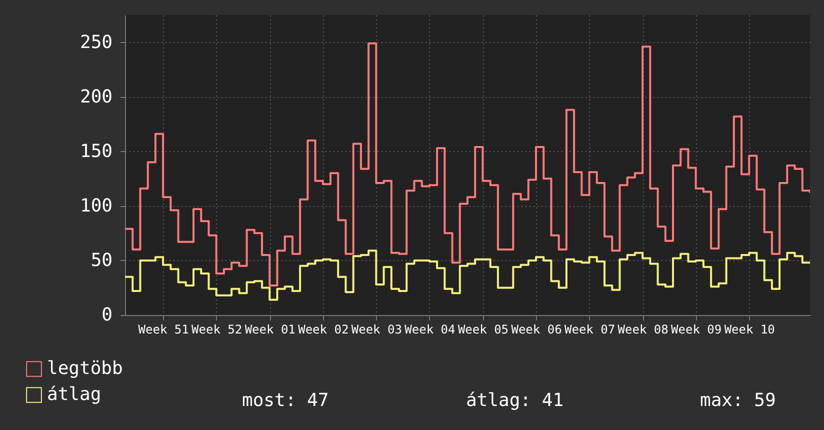  What do you see at coordinates (643, 329) in the screenshot?
I see `x-tick-label: Week 08` at bounding box center [643, 329].